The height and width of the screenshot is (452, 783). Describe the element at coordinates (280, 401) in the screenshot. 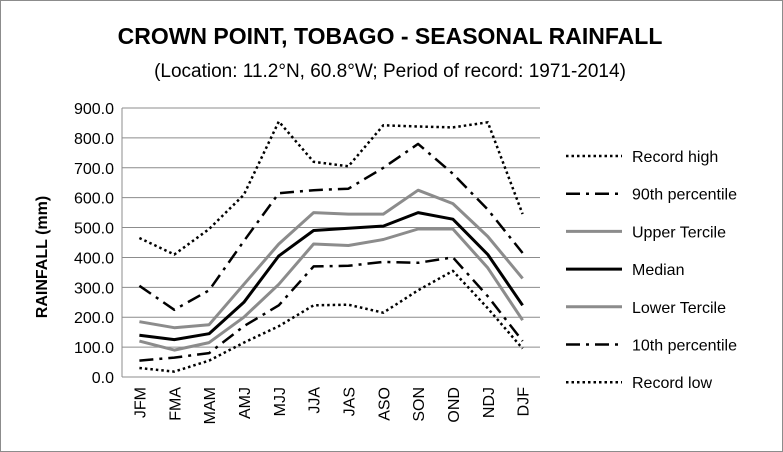

I see `x-tick-label: MJJ` at that location.